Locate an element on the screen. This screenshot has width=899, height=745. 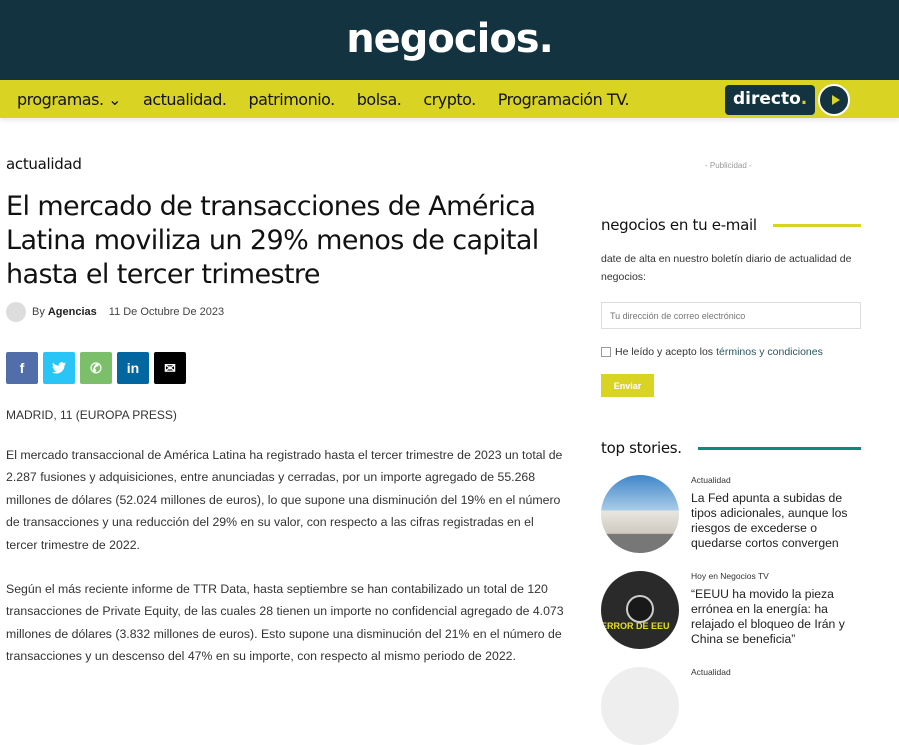
newsletter-title: negocios en tu e-mail is located at coordinates (679, 225).